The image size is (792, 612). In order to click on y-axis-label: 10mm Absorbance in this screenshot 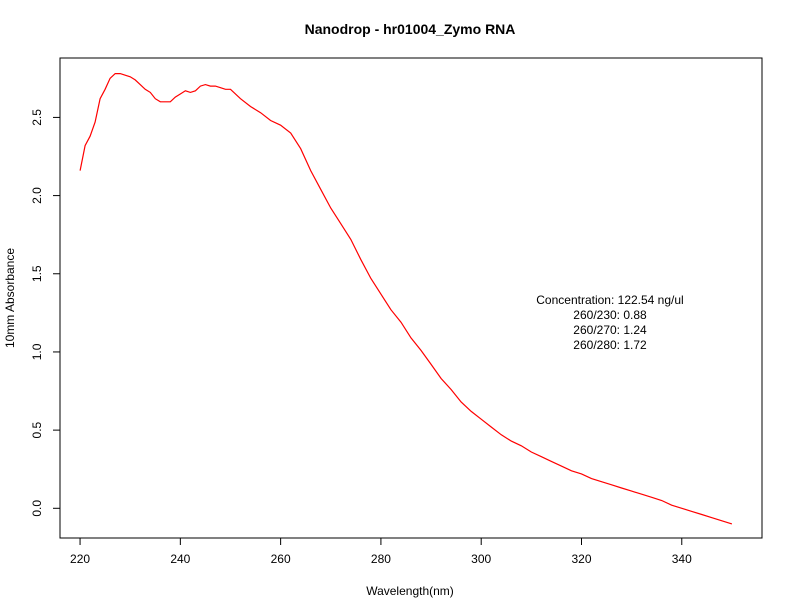, I will do `click(10, 298)`.